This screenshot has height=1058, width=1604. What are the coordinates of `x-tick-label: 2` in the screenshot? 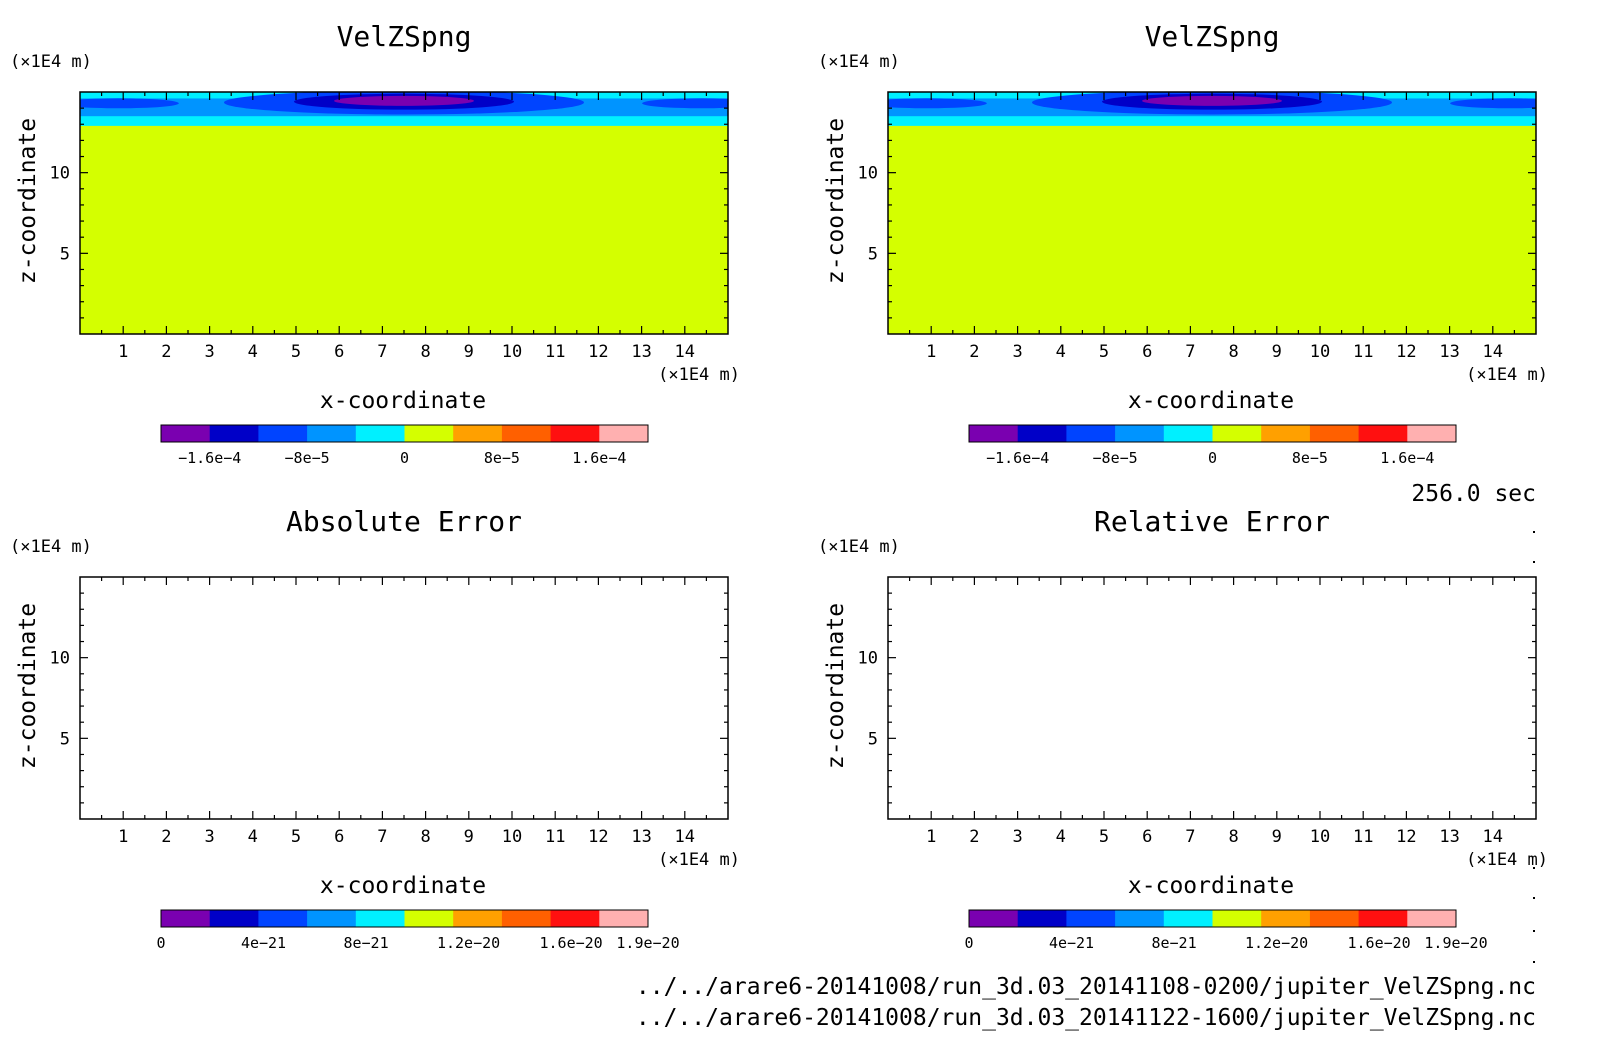 It's located at (166, 837).